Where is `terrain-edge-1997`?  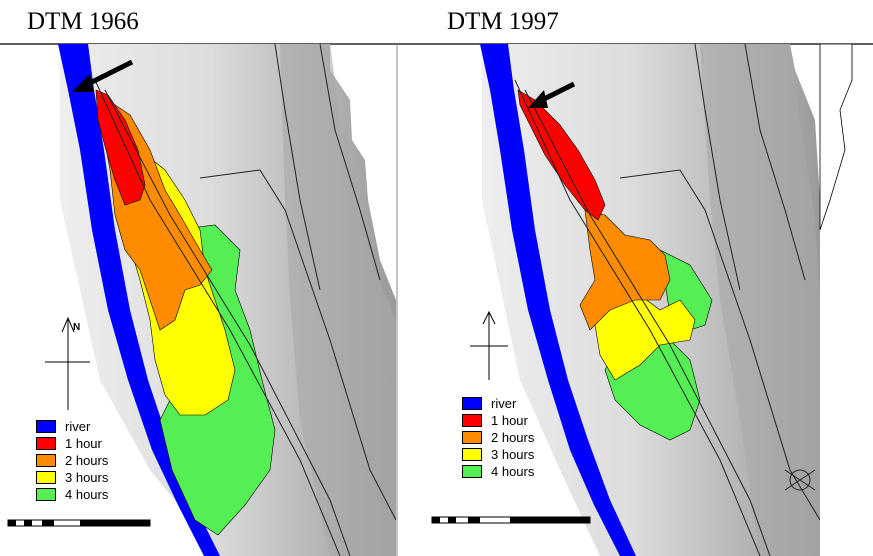
terrain-edge-1997 is located at coordinates (836, 137).